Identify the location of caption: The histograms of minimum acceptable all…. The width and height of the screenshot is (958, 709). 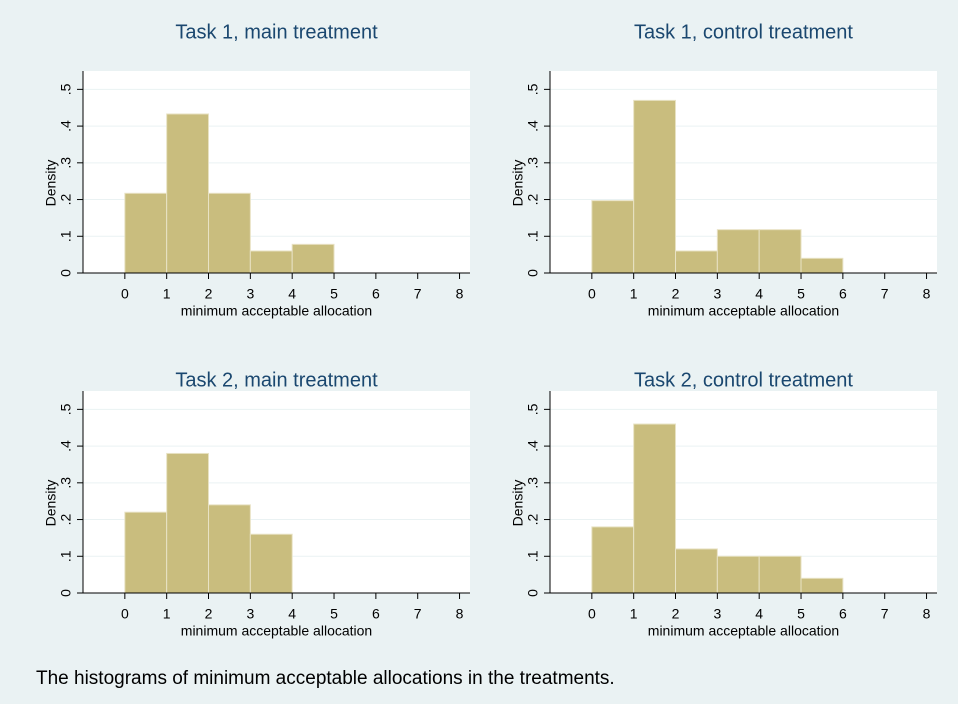
(325, 678).